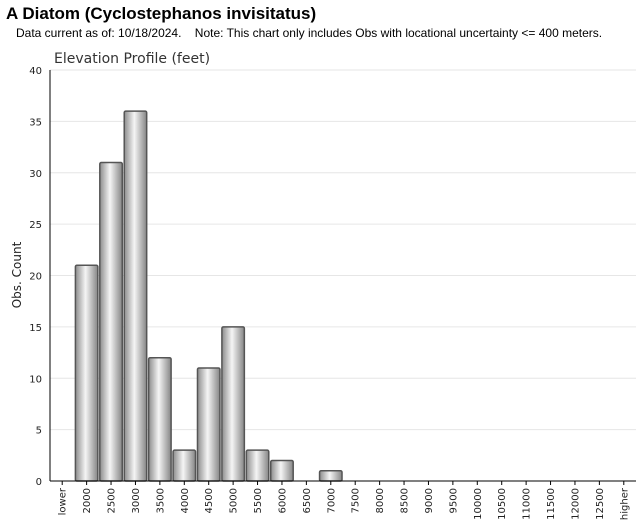 The width and height of the screenshot is (640, 523). What do you see at coordinates (185, 500) in the screenshot?
I see `x-tick-label: 4000` at bounding box center [185, 500].